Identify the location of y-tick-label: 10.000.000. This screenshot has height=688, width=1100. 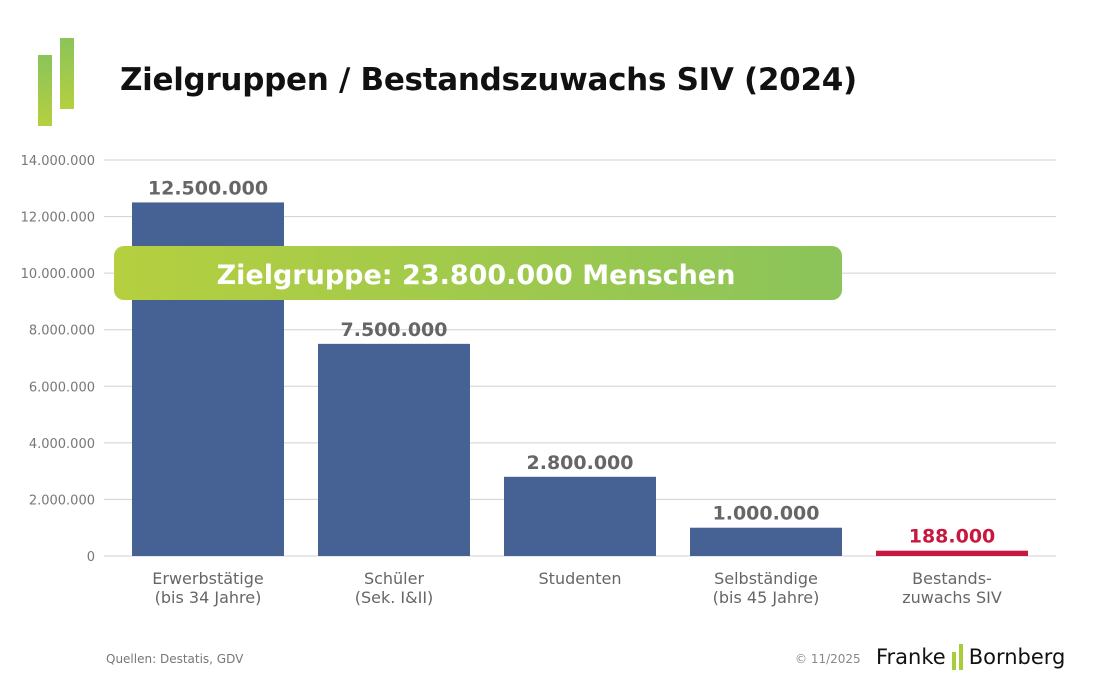
(58, 274).